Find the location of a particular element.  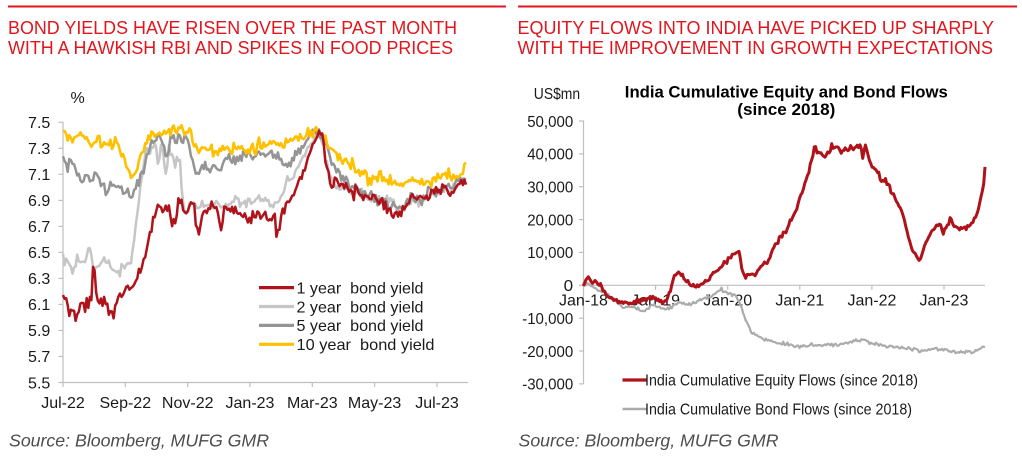

svg-text: Jan-18 is located at coordinates (583, 301).